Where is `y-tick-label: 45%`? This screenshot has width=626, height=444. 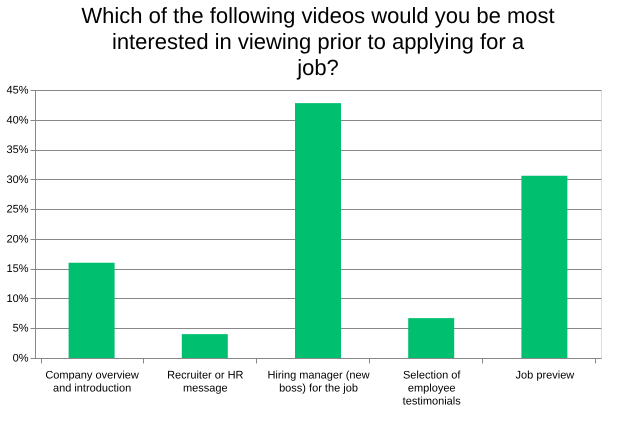
y-tick-label: 45% is located at coordinates (17, 90).